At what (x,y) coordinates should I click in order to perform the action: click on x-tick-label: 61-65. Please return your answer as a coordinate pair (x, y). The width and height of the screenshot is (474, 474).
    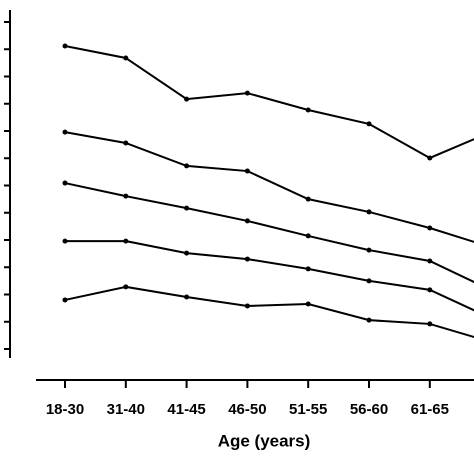
    Looking at the image, I should click on (430, 409).